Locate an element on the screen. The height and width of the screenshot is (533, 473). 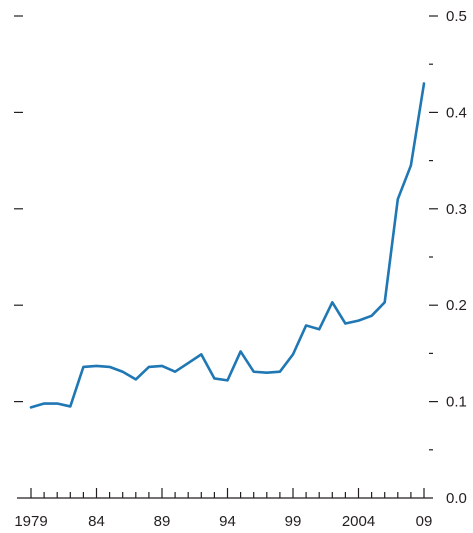
x-tick-label: 89 is located at coordinates (162, 521).